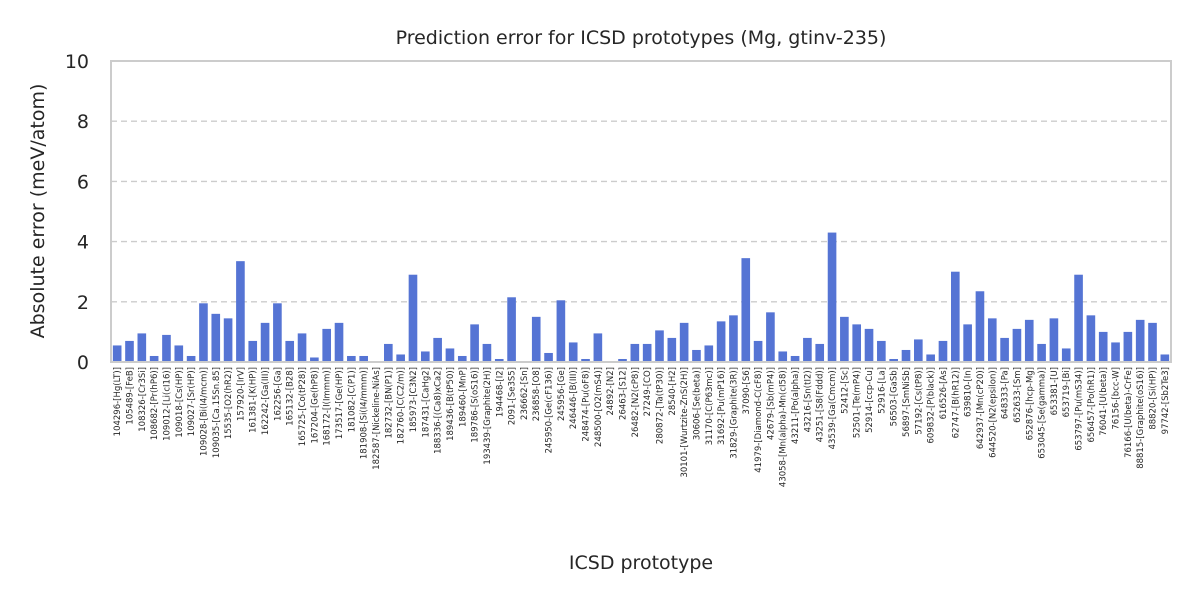 The height and width of the screenshot is (600, 1200). What do you see at coordinates (488, 416) in the screenshot?
I see `x-tick-label: 193439-[Graphite(2H)]` at bounding box center [488, 416].